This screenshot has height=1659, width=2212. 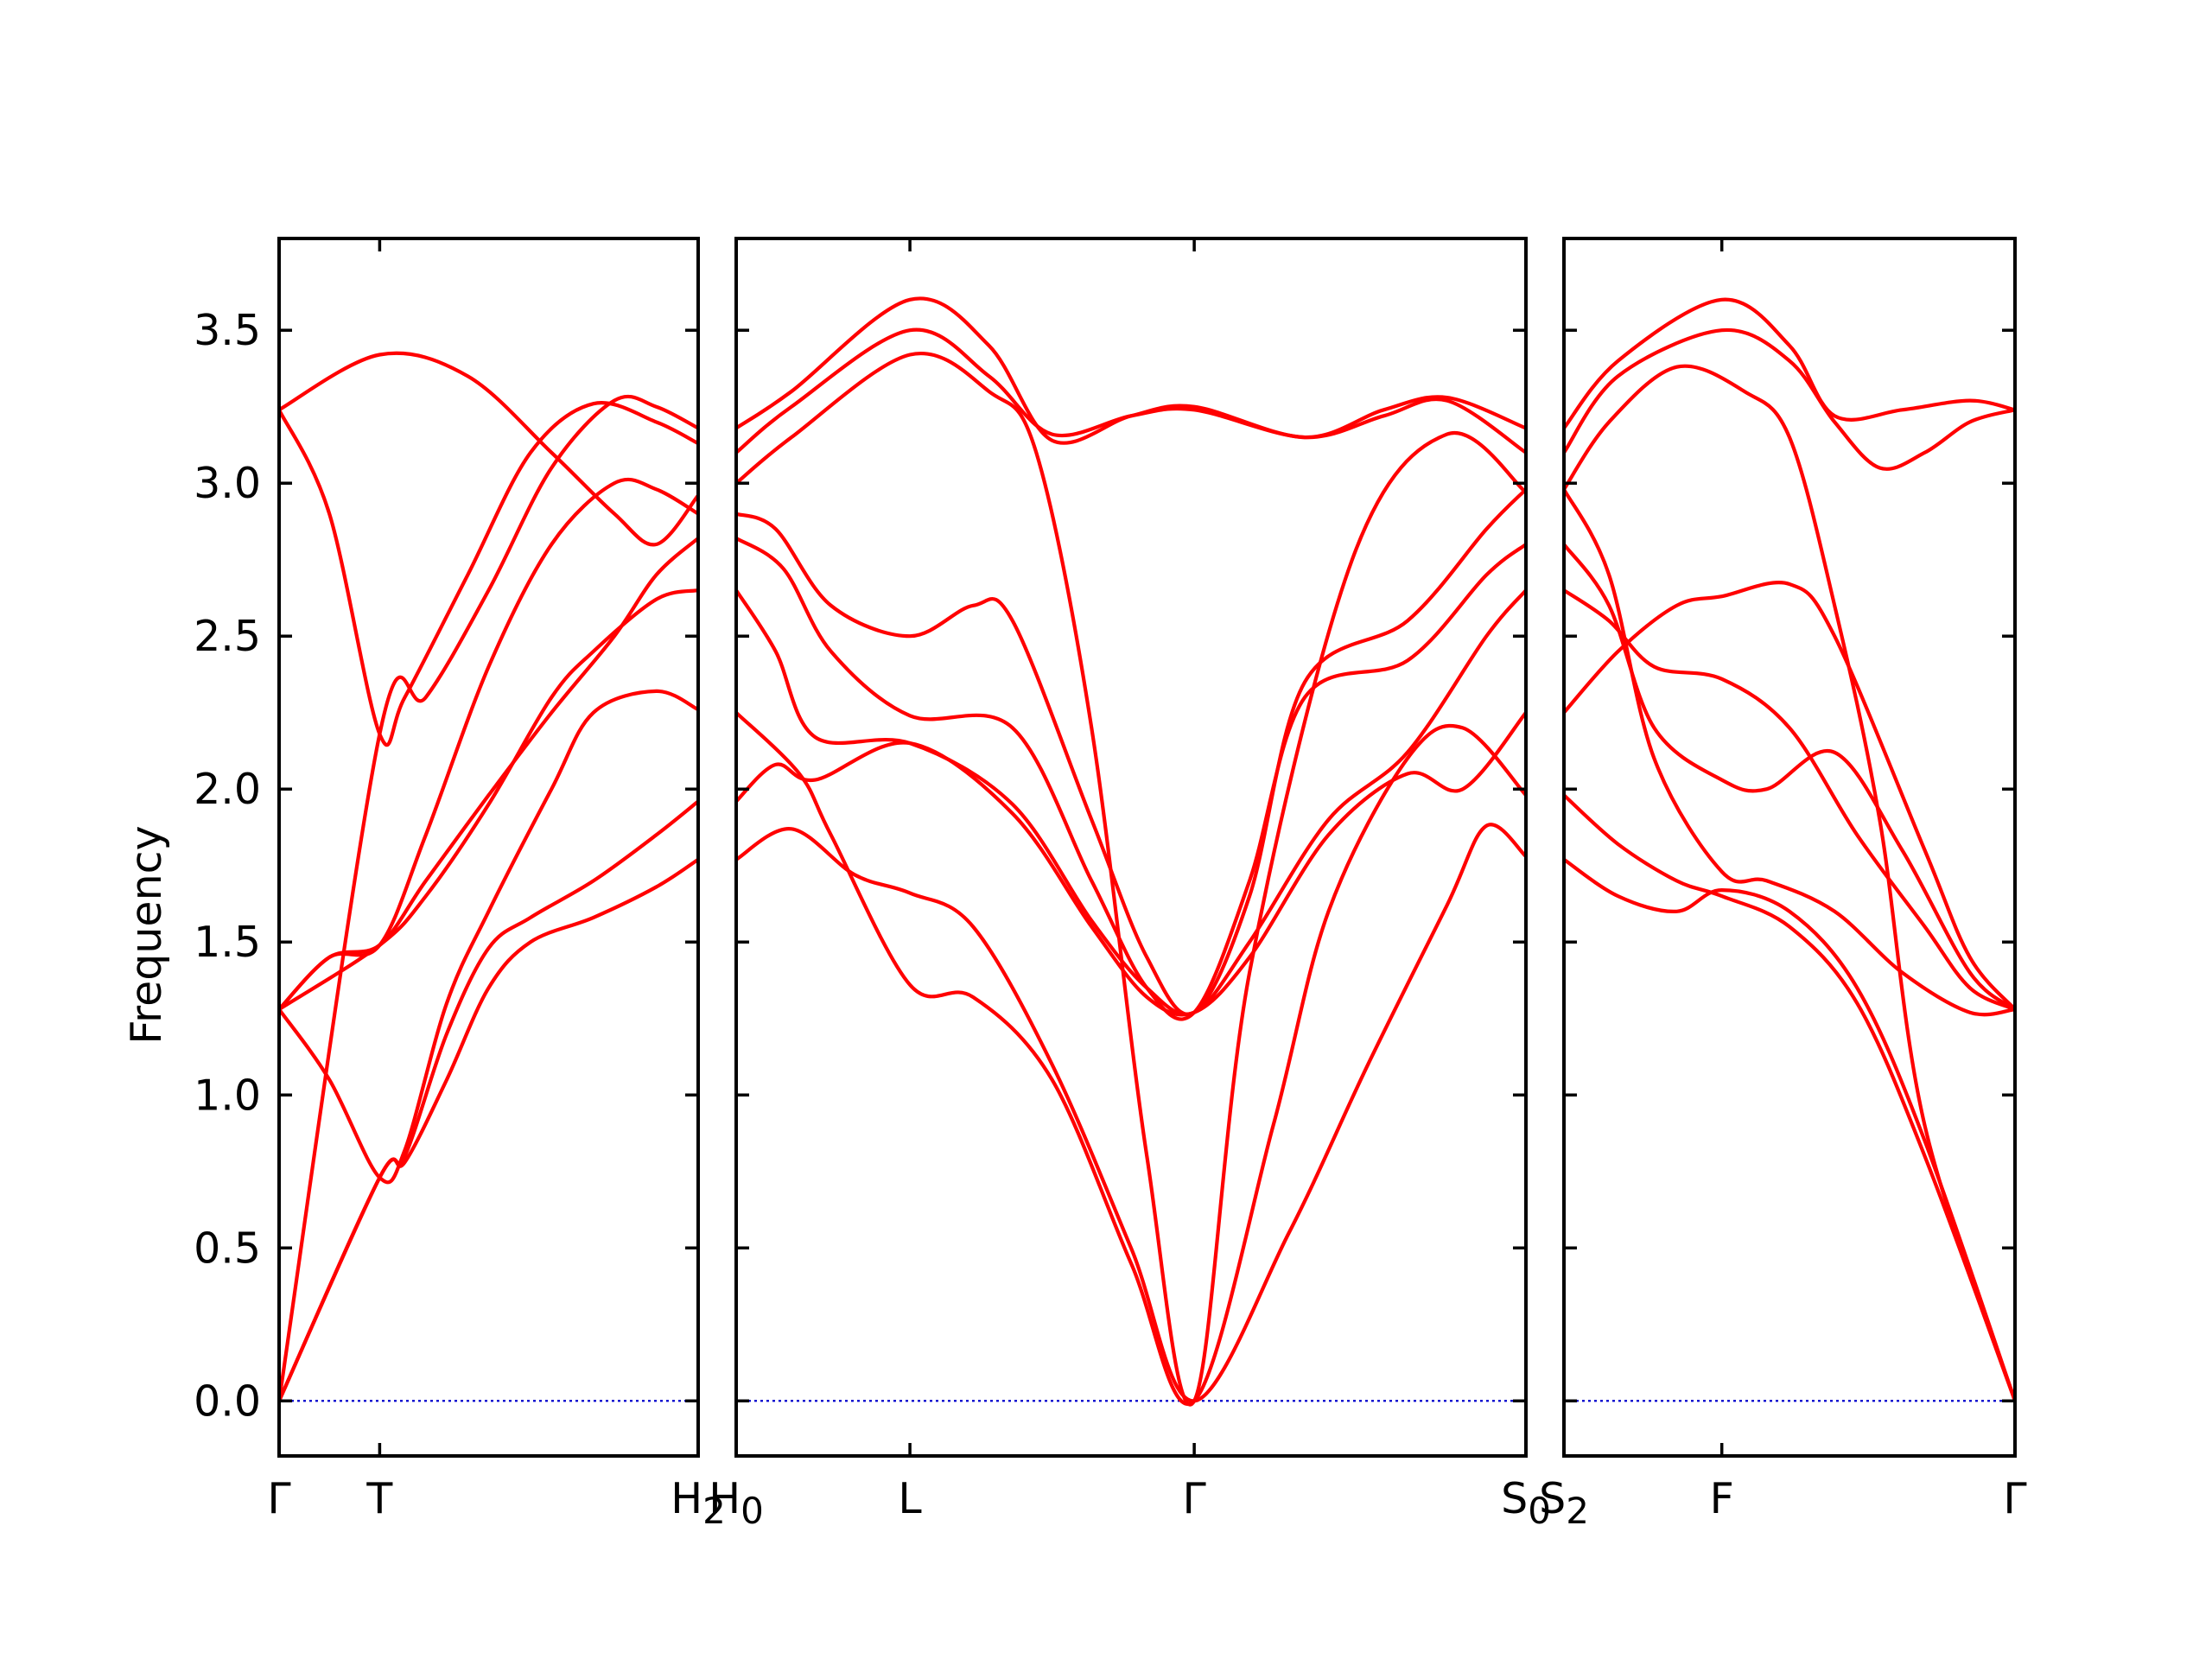 I want to click on y-axis-label: Frequency, so click(x=146, y=934).